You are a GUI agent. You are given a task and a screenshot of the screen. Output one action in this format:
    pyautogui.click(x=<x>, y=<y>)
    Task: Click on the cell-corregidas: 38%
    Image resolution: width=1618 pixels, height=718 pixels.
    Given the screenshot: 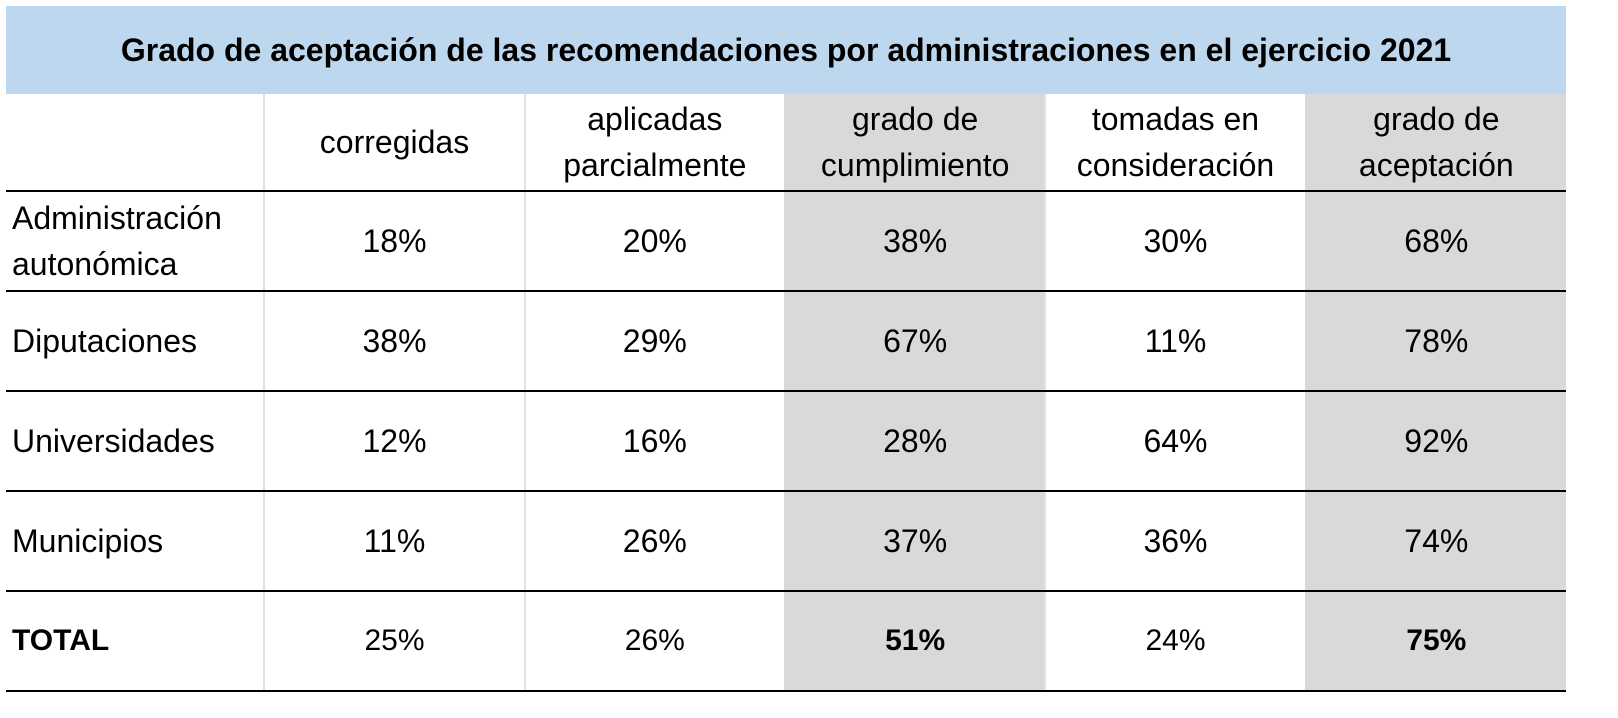 What is the action you would take?
    pyautogui.click(x=394, y=341)
    